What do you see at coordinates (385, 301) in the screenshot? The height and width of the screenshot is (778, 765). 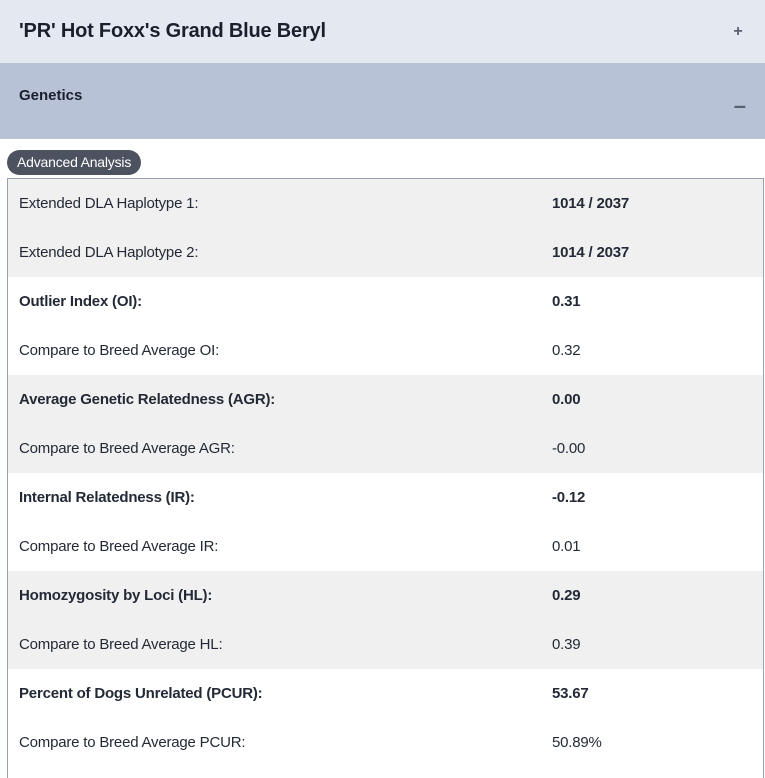 I see `table-row: Outlier Index (OI): 0.31` at bounding box center [385, 301].